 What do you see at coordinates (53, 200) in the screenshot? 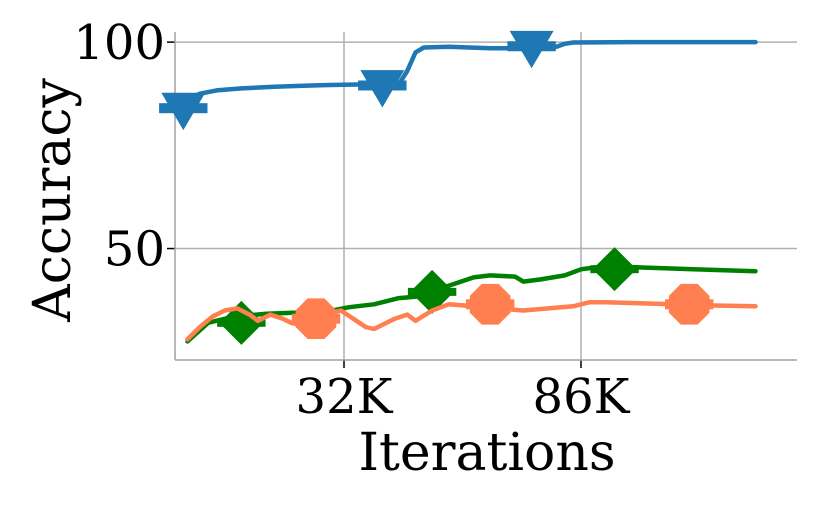
I see `y-axis-label: Accuracy` at bounding box center [53, 200].